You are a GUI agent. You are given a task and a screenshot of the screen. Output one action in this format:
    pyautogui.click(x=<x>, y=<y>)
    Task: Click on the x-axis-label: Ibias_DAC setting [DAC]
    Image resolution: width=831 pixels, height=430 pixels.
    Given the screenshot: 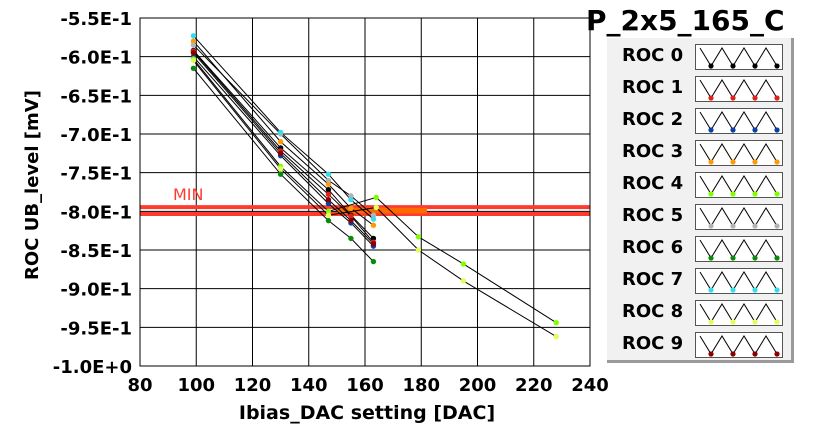 What is the action you would take?
    pyautogui.click(x=367, y=413)
    